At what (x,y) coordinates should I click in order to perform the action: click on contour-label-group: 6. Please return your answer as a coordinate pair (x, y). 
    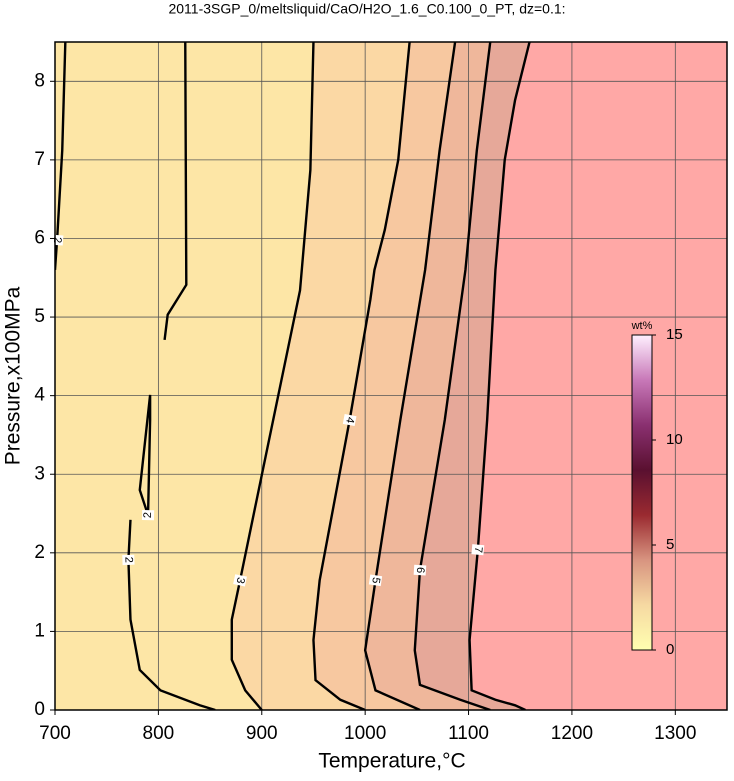
    Looking at the image, I should click on (420, 570).